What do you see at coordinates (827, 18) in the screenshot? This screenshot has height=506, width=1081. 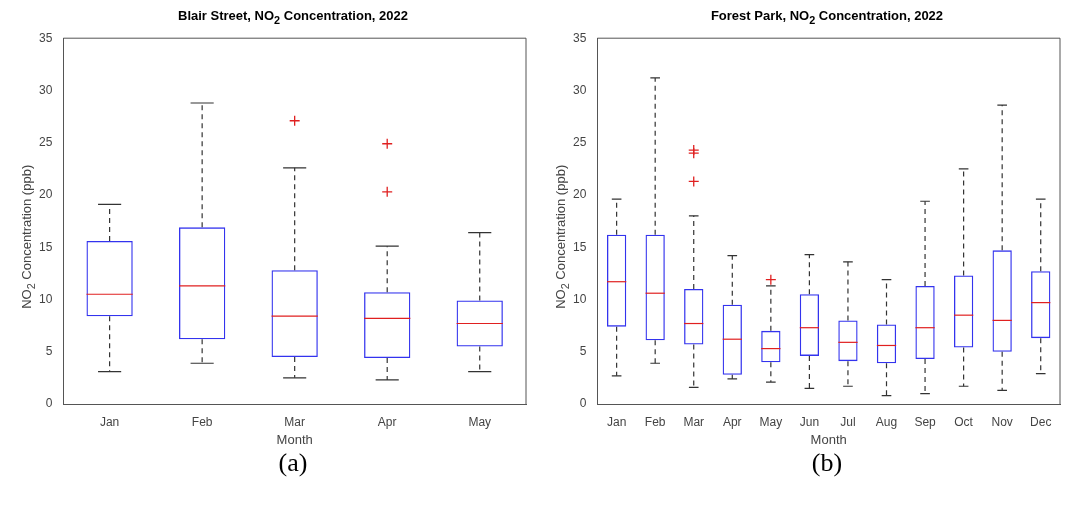 I see `chart-title: Forest Park, NO$_{2}$ Concentration, 2022` at bounding box center [827, 18].